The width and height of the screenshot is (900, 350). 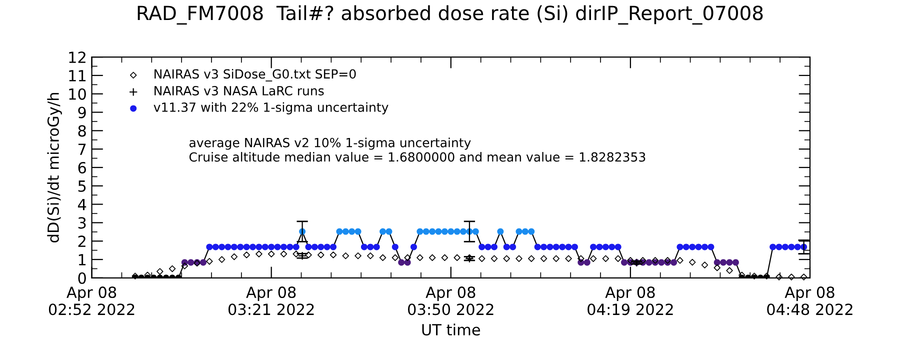 I want to click on y-tick-label: 4, so click(x=82, y=204).